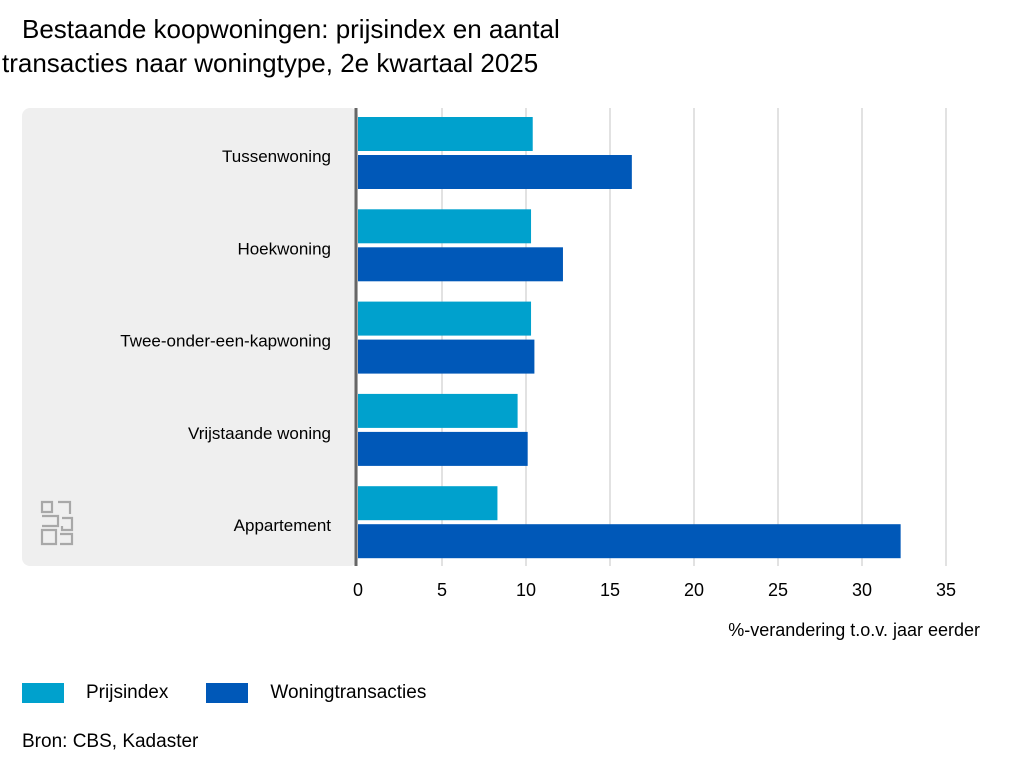  What do you see at coordinates (654, 590) in the screenshot?
I see `x-tick-labels: 0 5 10 15 20 25 30 35` at bounding box center [654, 590].